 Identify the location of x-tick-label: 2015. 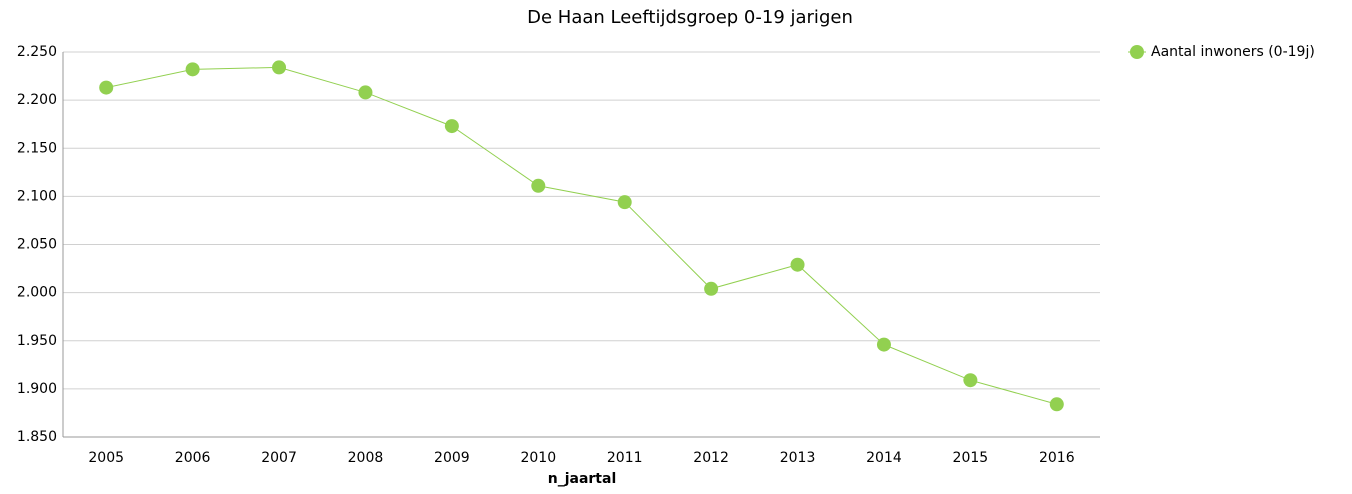
(971, 458).